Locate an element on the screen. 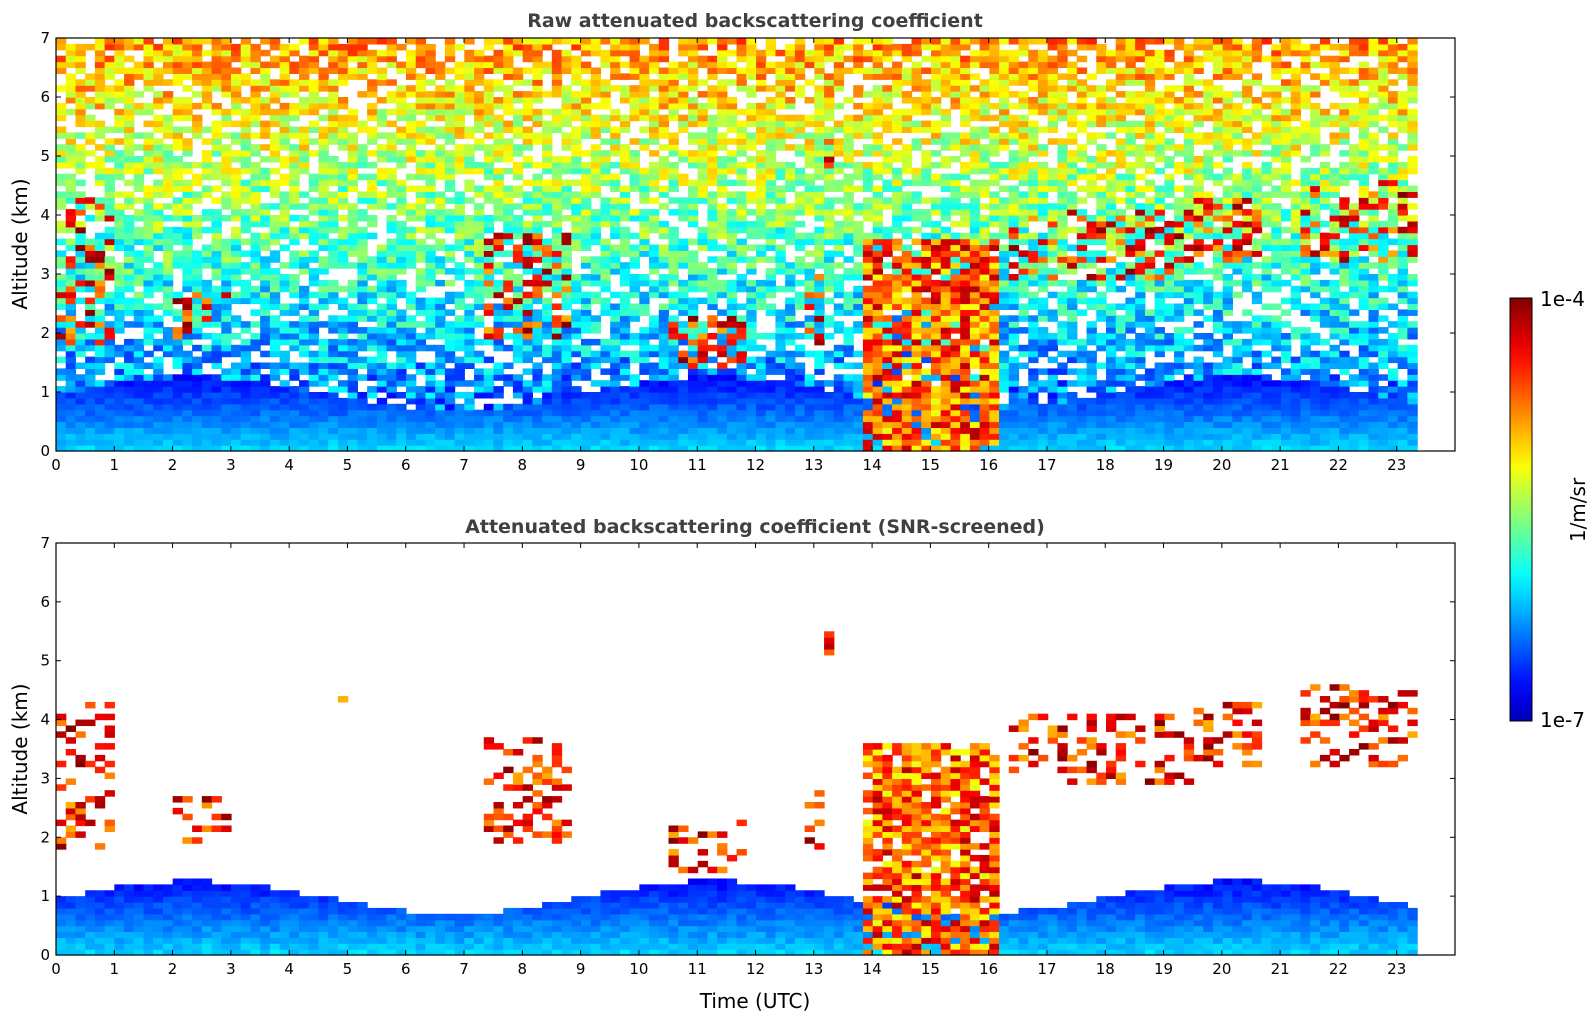  colorbar-max-label: 1e-4 is located at coordinates (1562, 299).